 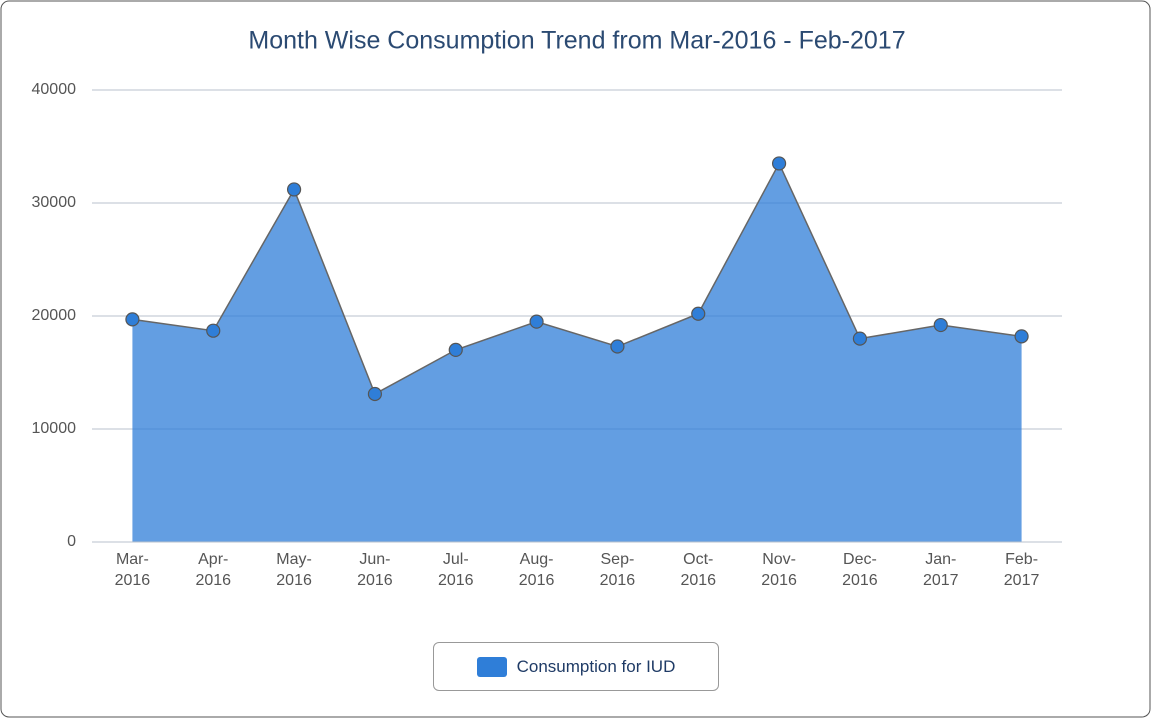 What do you see at coordinates (617, 570) in the screenshot?
I see `x-tick-label: Sep-2016` at bounding box center [617, 570].